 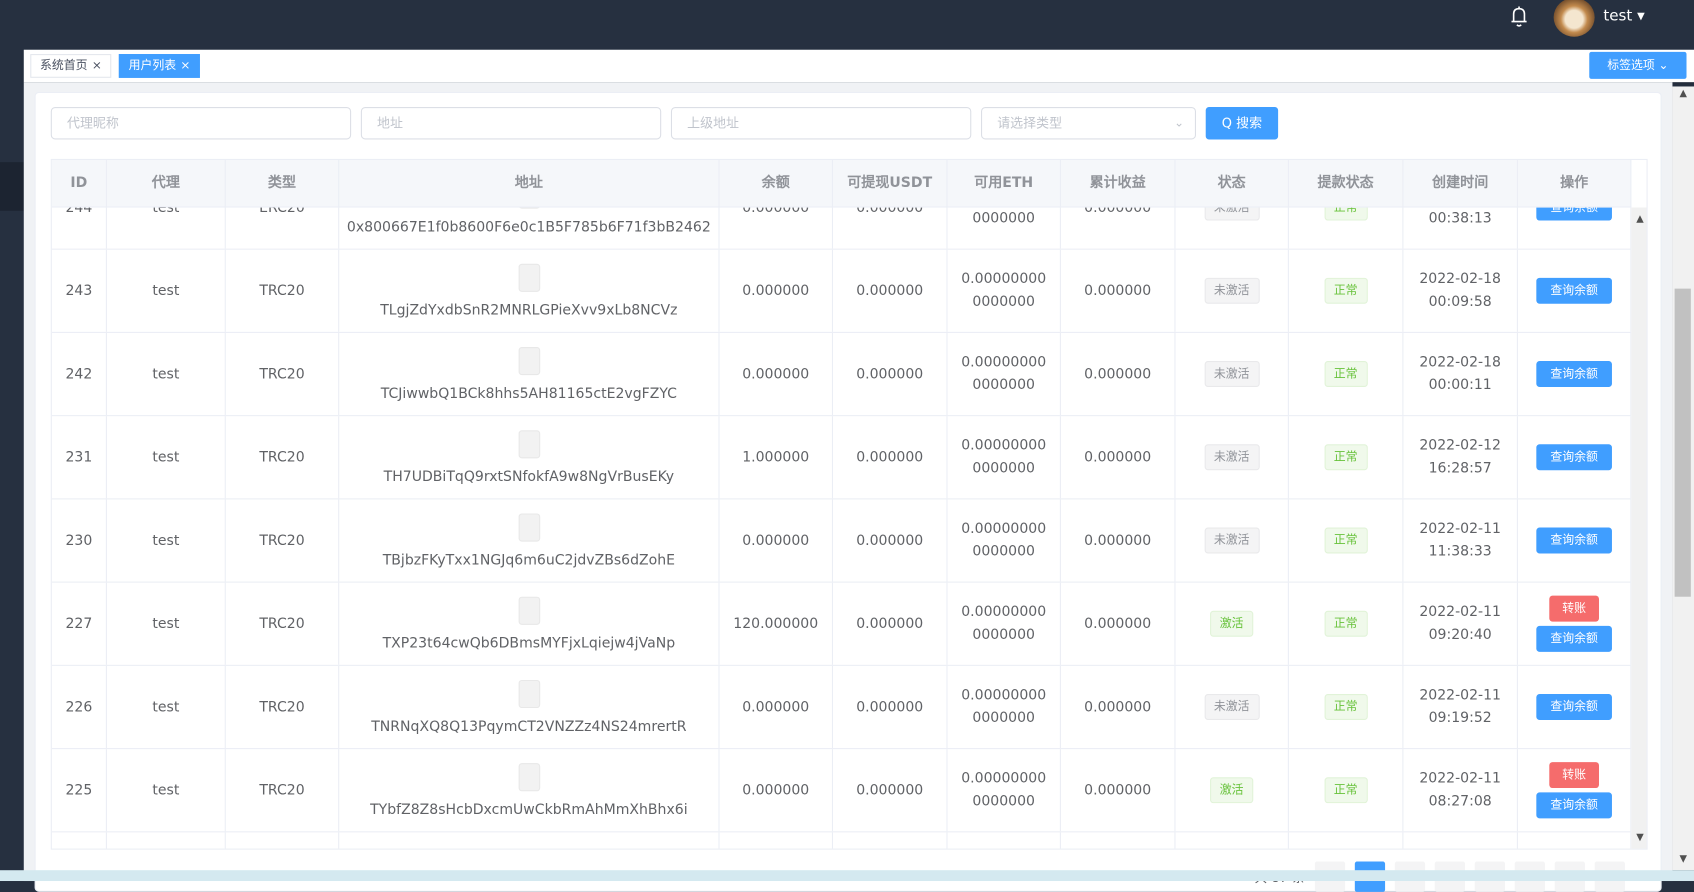 I want to click on address-cell: TLgjZdYxdbSnR2MNRLGPieXvv9xLb8NCVz, so click(x=529, y=310).